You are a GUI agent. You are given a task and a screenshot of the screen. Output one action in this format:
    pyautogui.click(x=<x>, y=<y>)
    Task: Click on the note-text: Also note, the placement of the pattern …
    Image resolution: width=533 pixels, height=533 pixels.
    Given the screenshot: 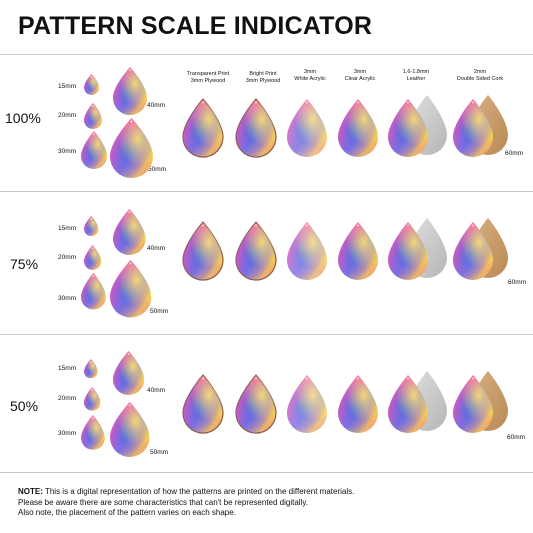 What is the action you would take?
    pyautogui.click(x=127, y=512)
    